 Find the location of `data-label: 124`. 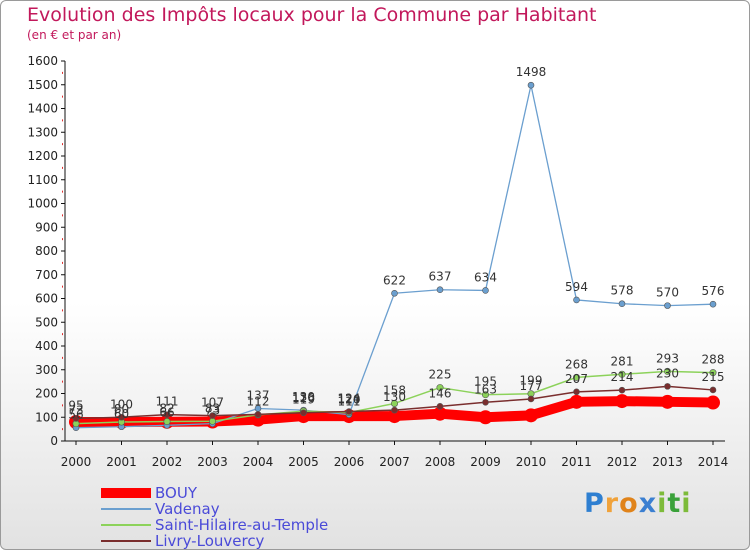

data-label: 124 is located at coordinates (349, 399).